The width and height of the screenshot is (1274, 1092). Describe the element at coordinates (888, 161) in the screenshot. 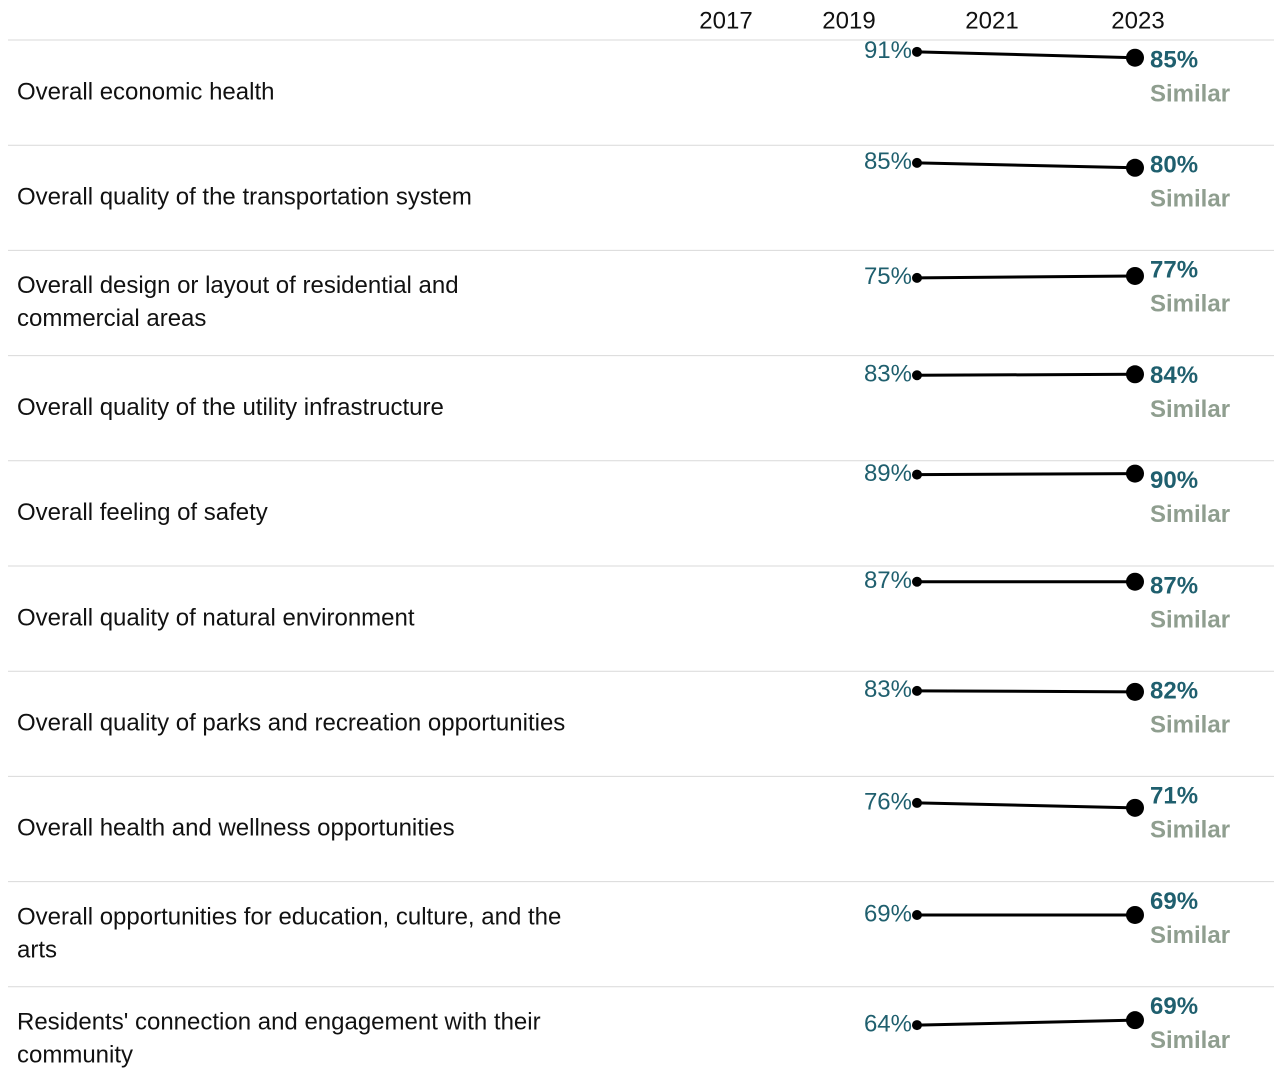

I see `past-value-label: 85%` at that location.